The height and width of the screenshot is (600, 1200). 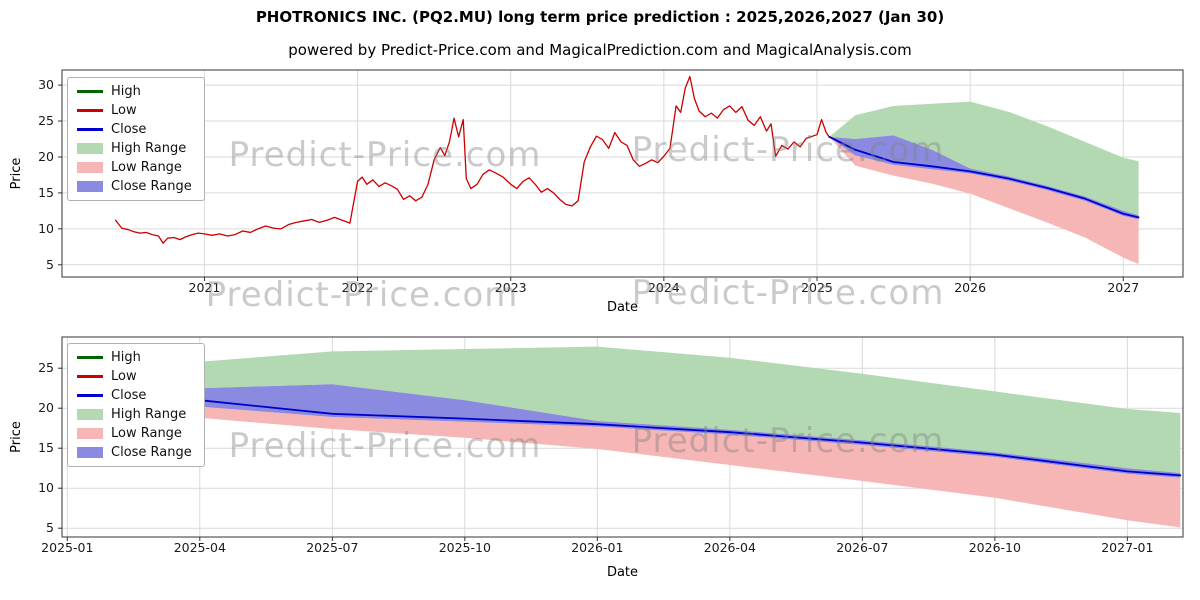 What do you see at coordinates (46, 84) in the screenshot?
I see `y-tick-label: 30` at bounding box center [46, 84].